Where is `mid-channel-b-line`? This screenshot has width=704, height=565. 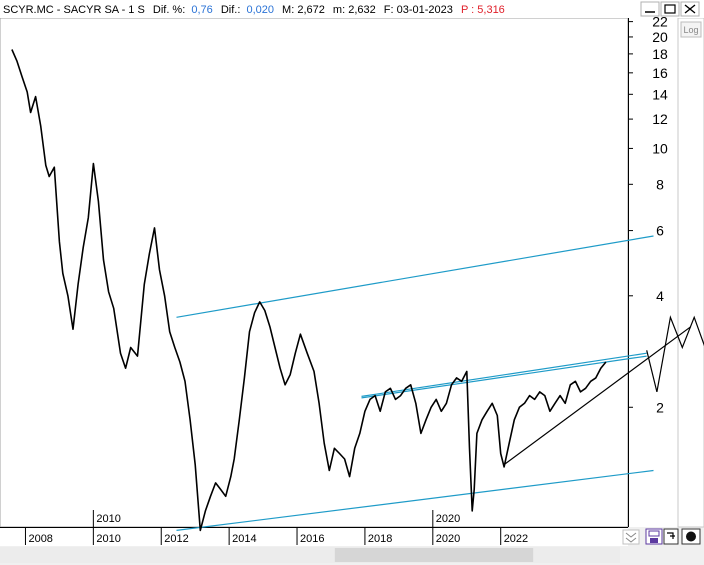 mid-channel-b-line is located at coordinates (504, 374).